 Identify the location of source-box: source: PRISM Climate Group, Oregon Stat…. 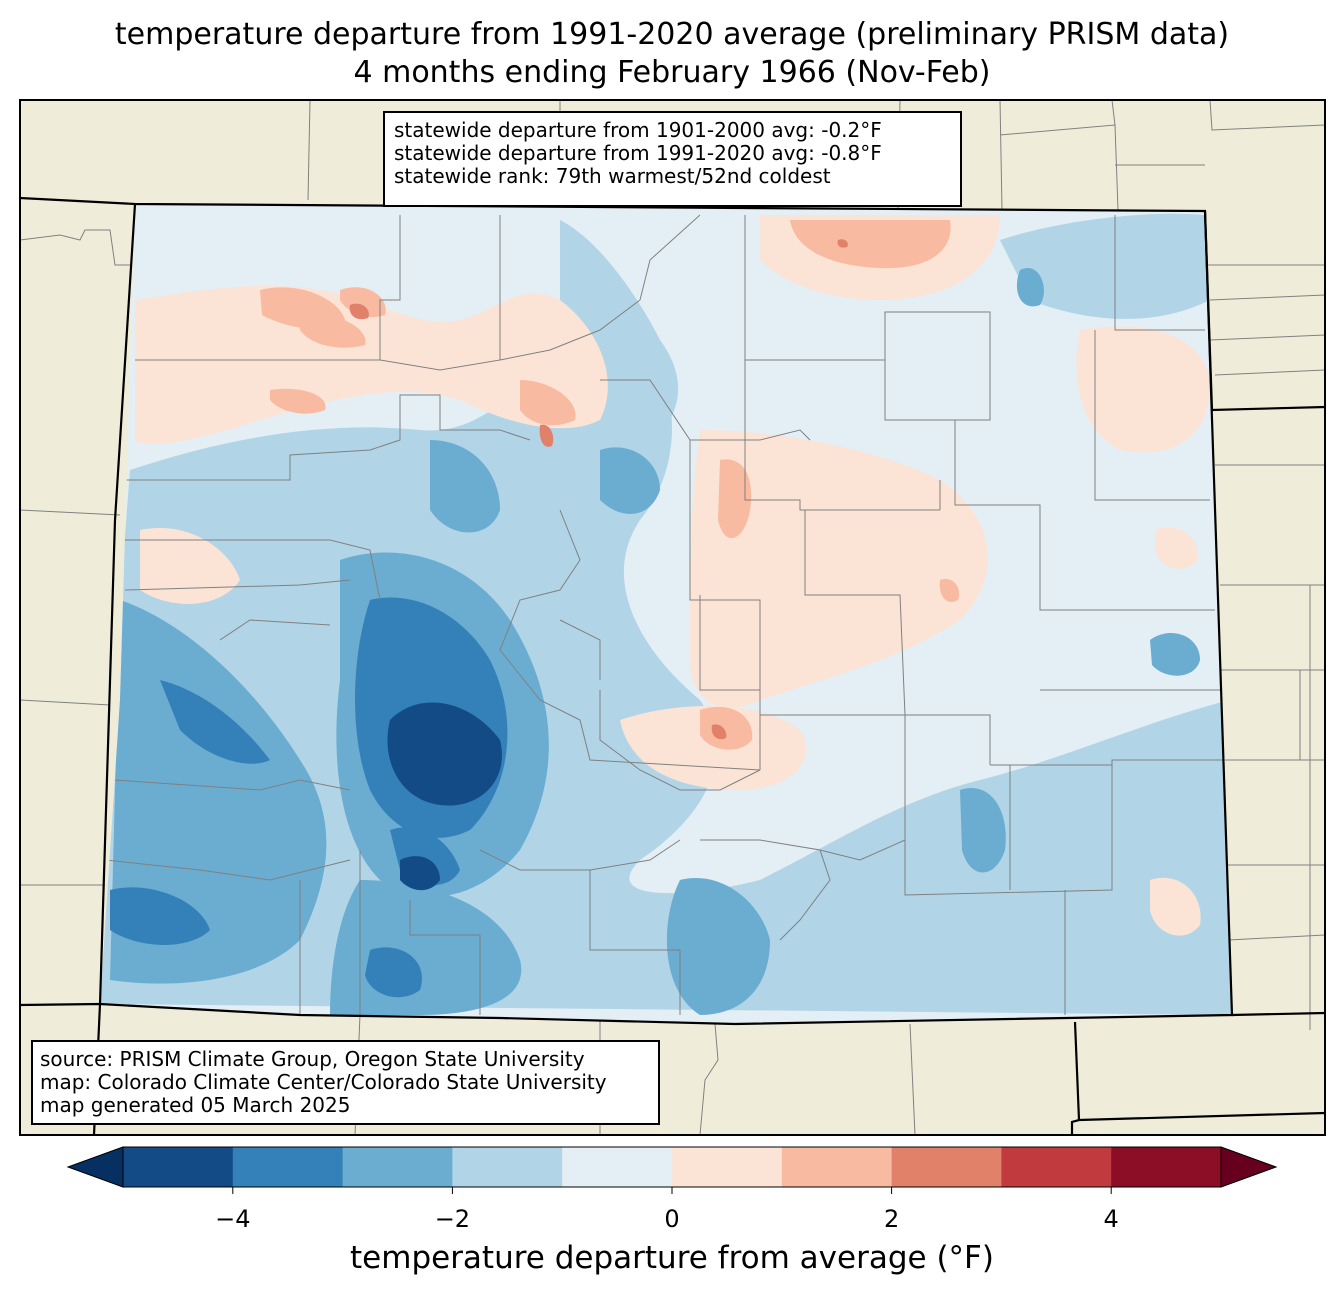
(345, 1082).